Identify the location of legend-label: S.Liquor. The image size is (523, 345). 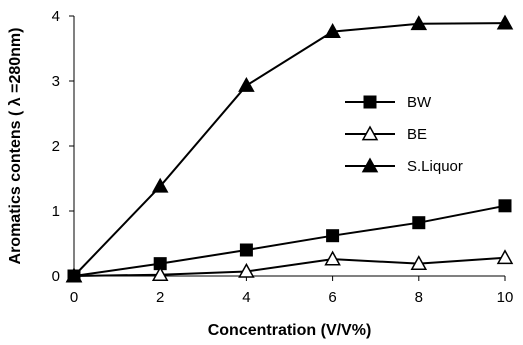
(435, 166).